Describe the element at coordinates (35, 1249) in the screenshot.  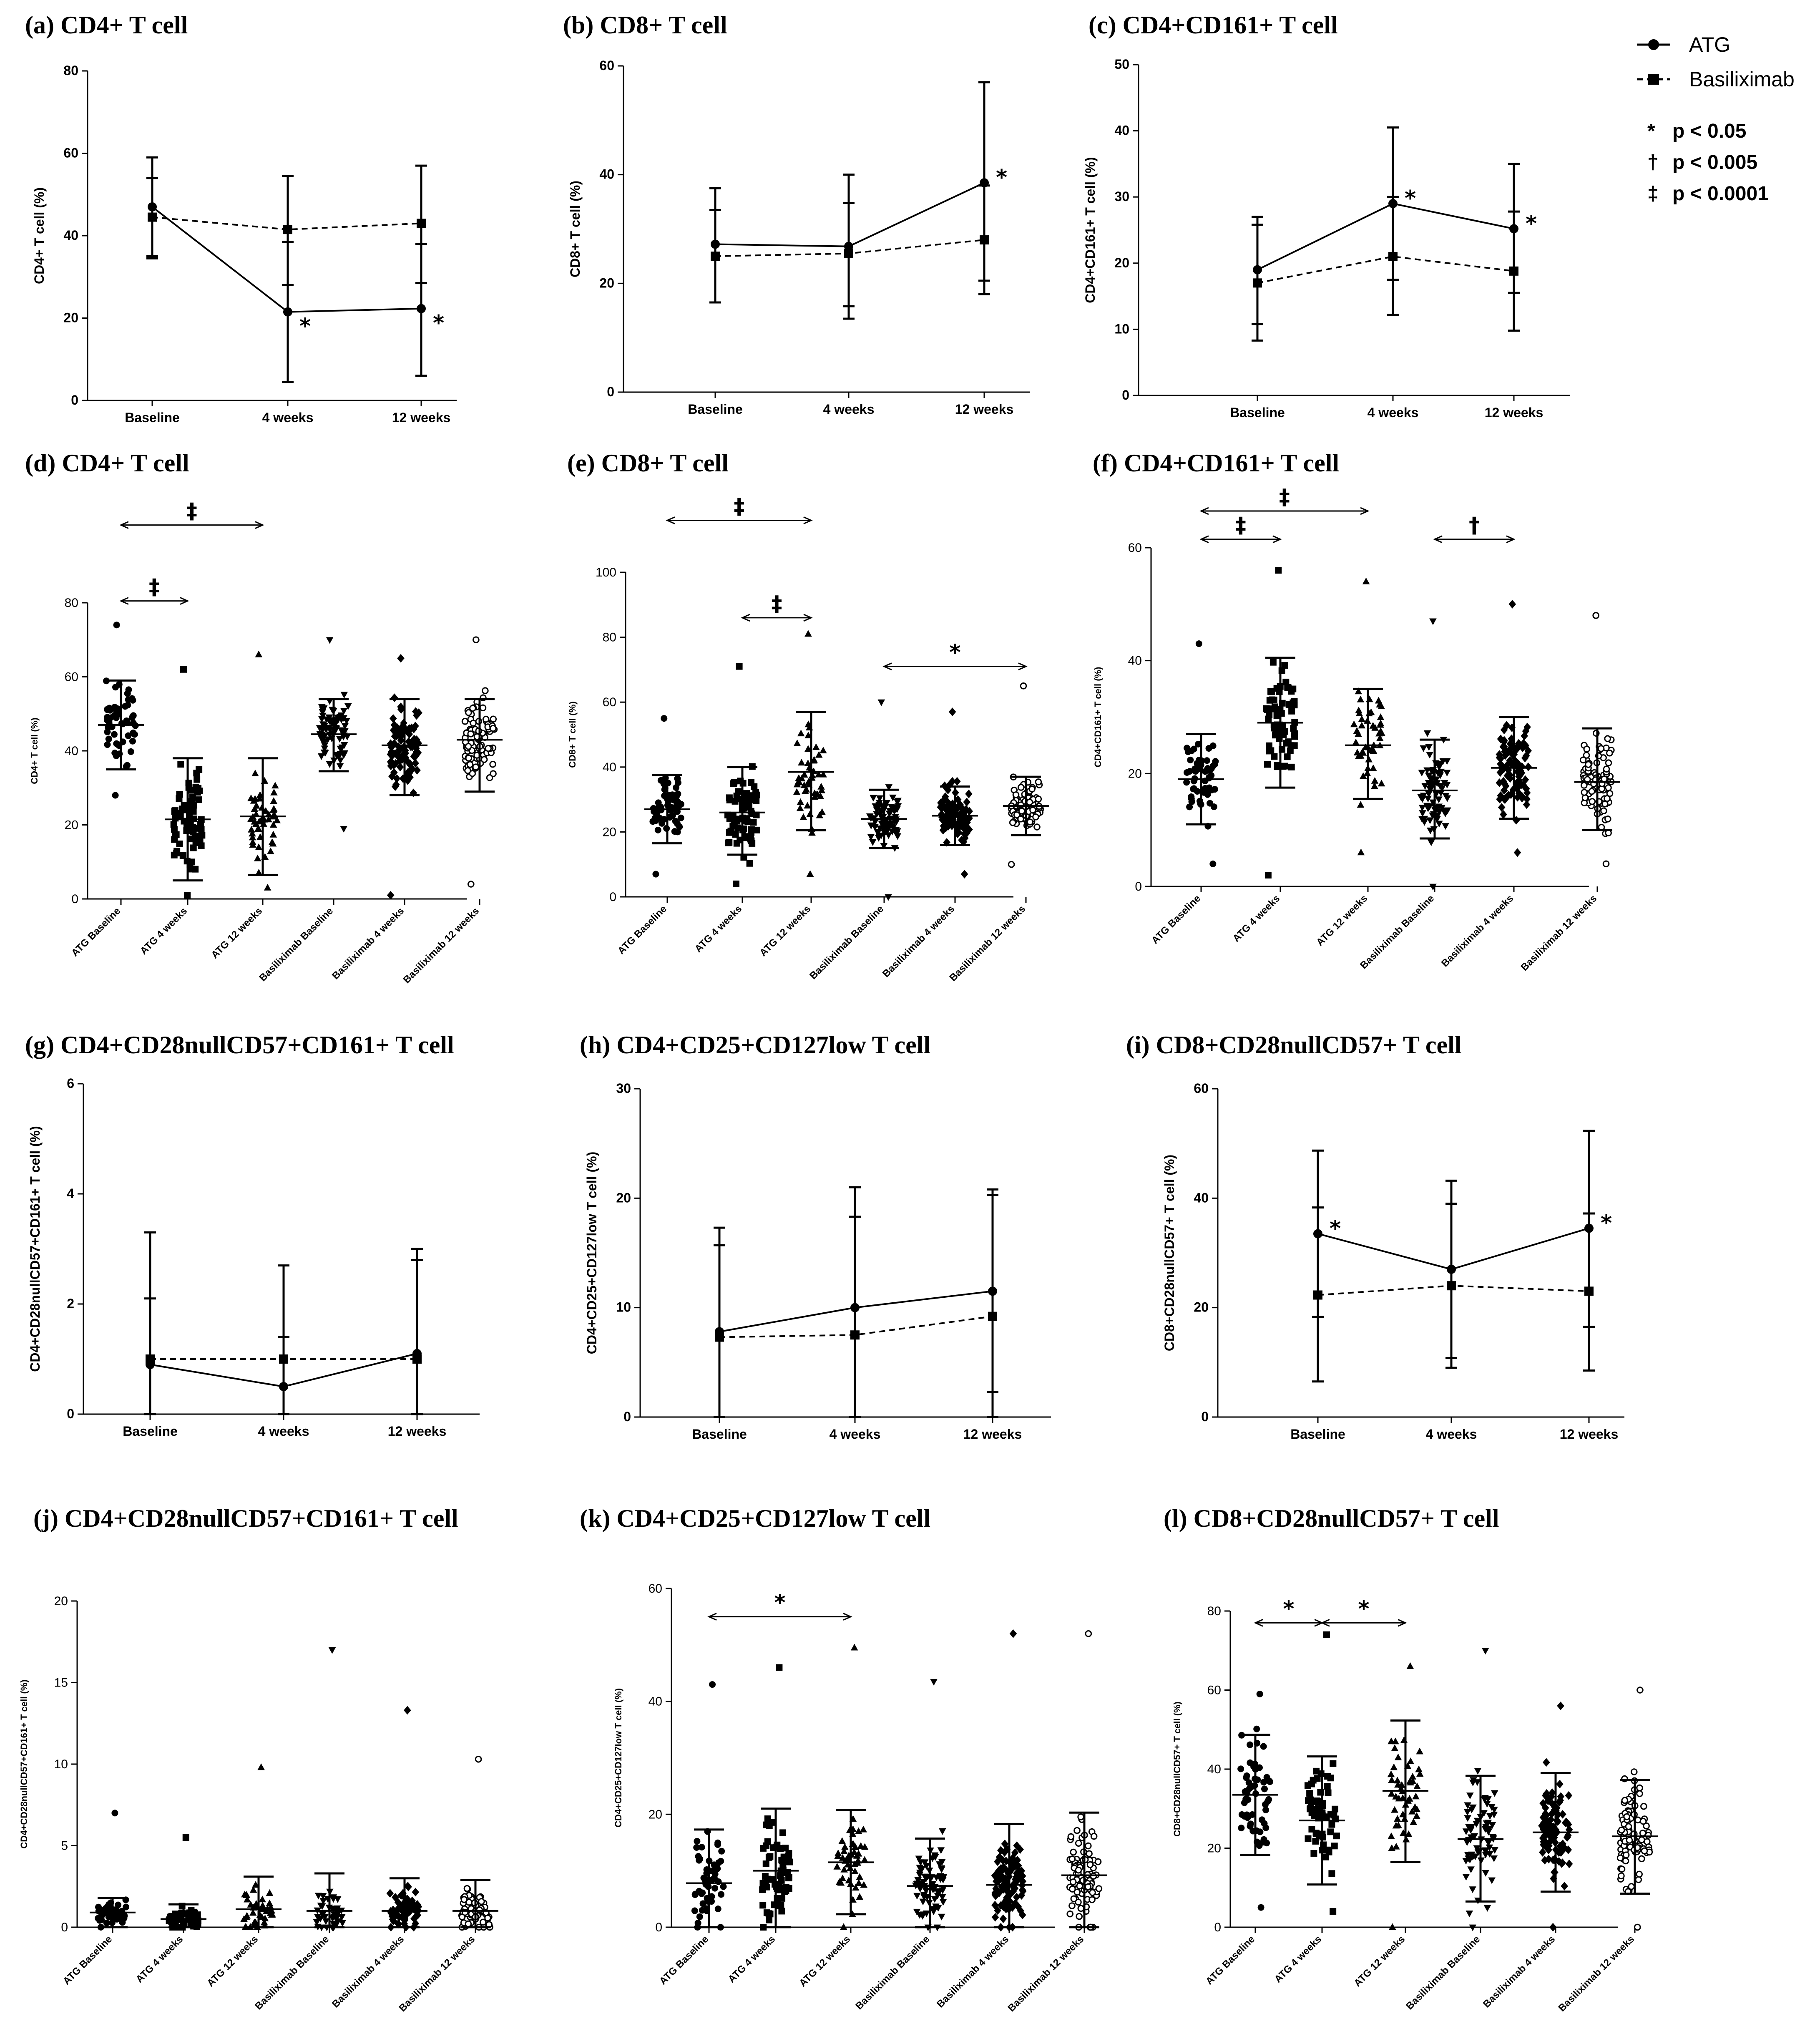
I see `y-axis-label: CD4+CD28nullCD57+CD161+ T cell (%)` at that location.